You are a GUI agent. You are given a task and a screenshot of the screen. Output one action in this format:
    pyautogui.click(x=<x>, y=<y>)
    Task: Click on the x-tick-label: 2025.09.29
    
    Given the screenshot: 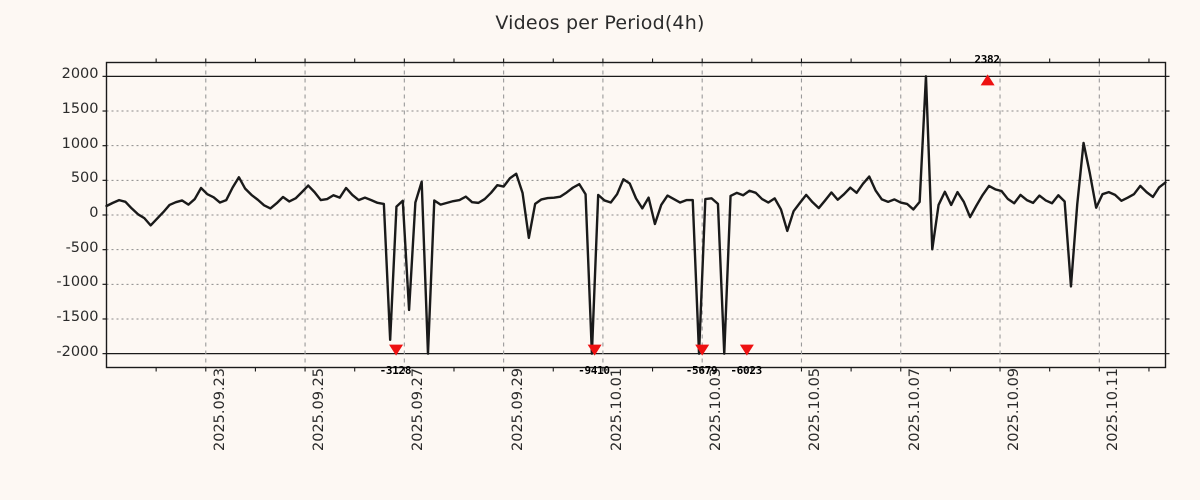 What is the action you would take?
    pyautogui.click(x=517, y=409)
    